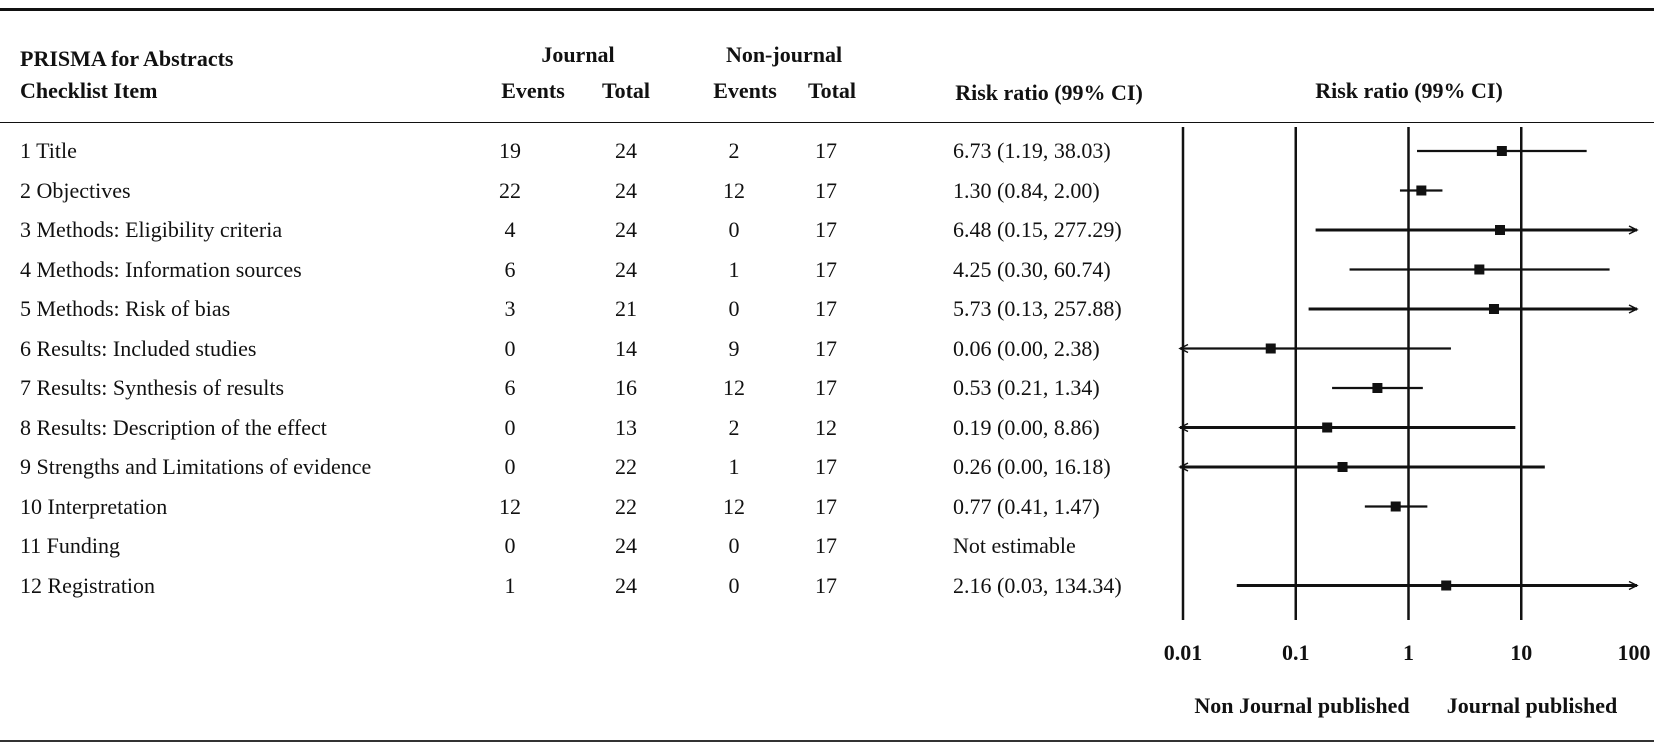 Image resolution: width=1654 pixels, height=748 pixels. What do you see at coordinates (1037, 308) in the screenshot?
I see `row-5-rr-text: 5.73 (0.13, 257.88)` at bounding box center [1037, 308].